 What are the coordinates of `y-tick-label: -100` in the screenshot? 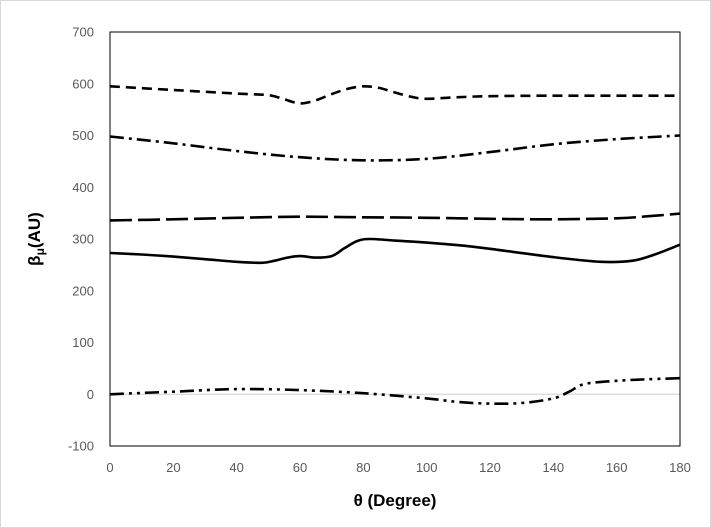 It's located at (81, 446).